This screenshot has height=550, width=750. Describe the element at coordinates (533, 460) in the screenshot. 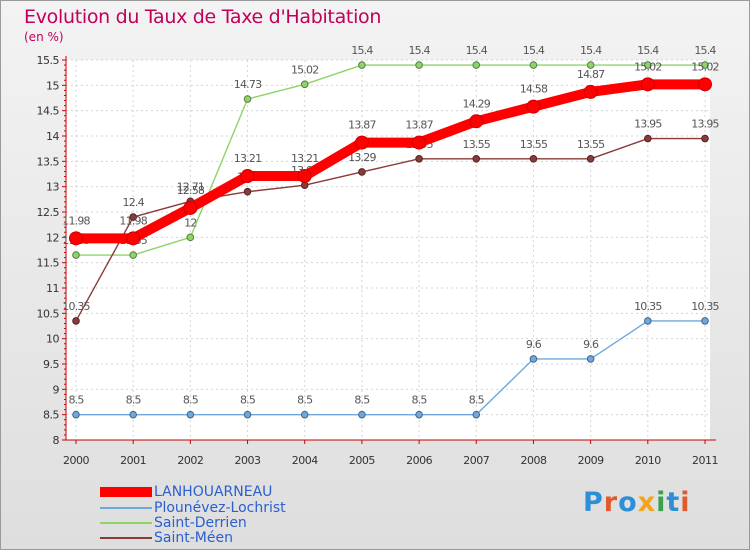

I see `x-tick-label: 2008` at that location.